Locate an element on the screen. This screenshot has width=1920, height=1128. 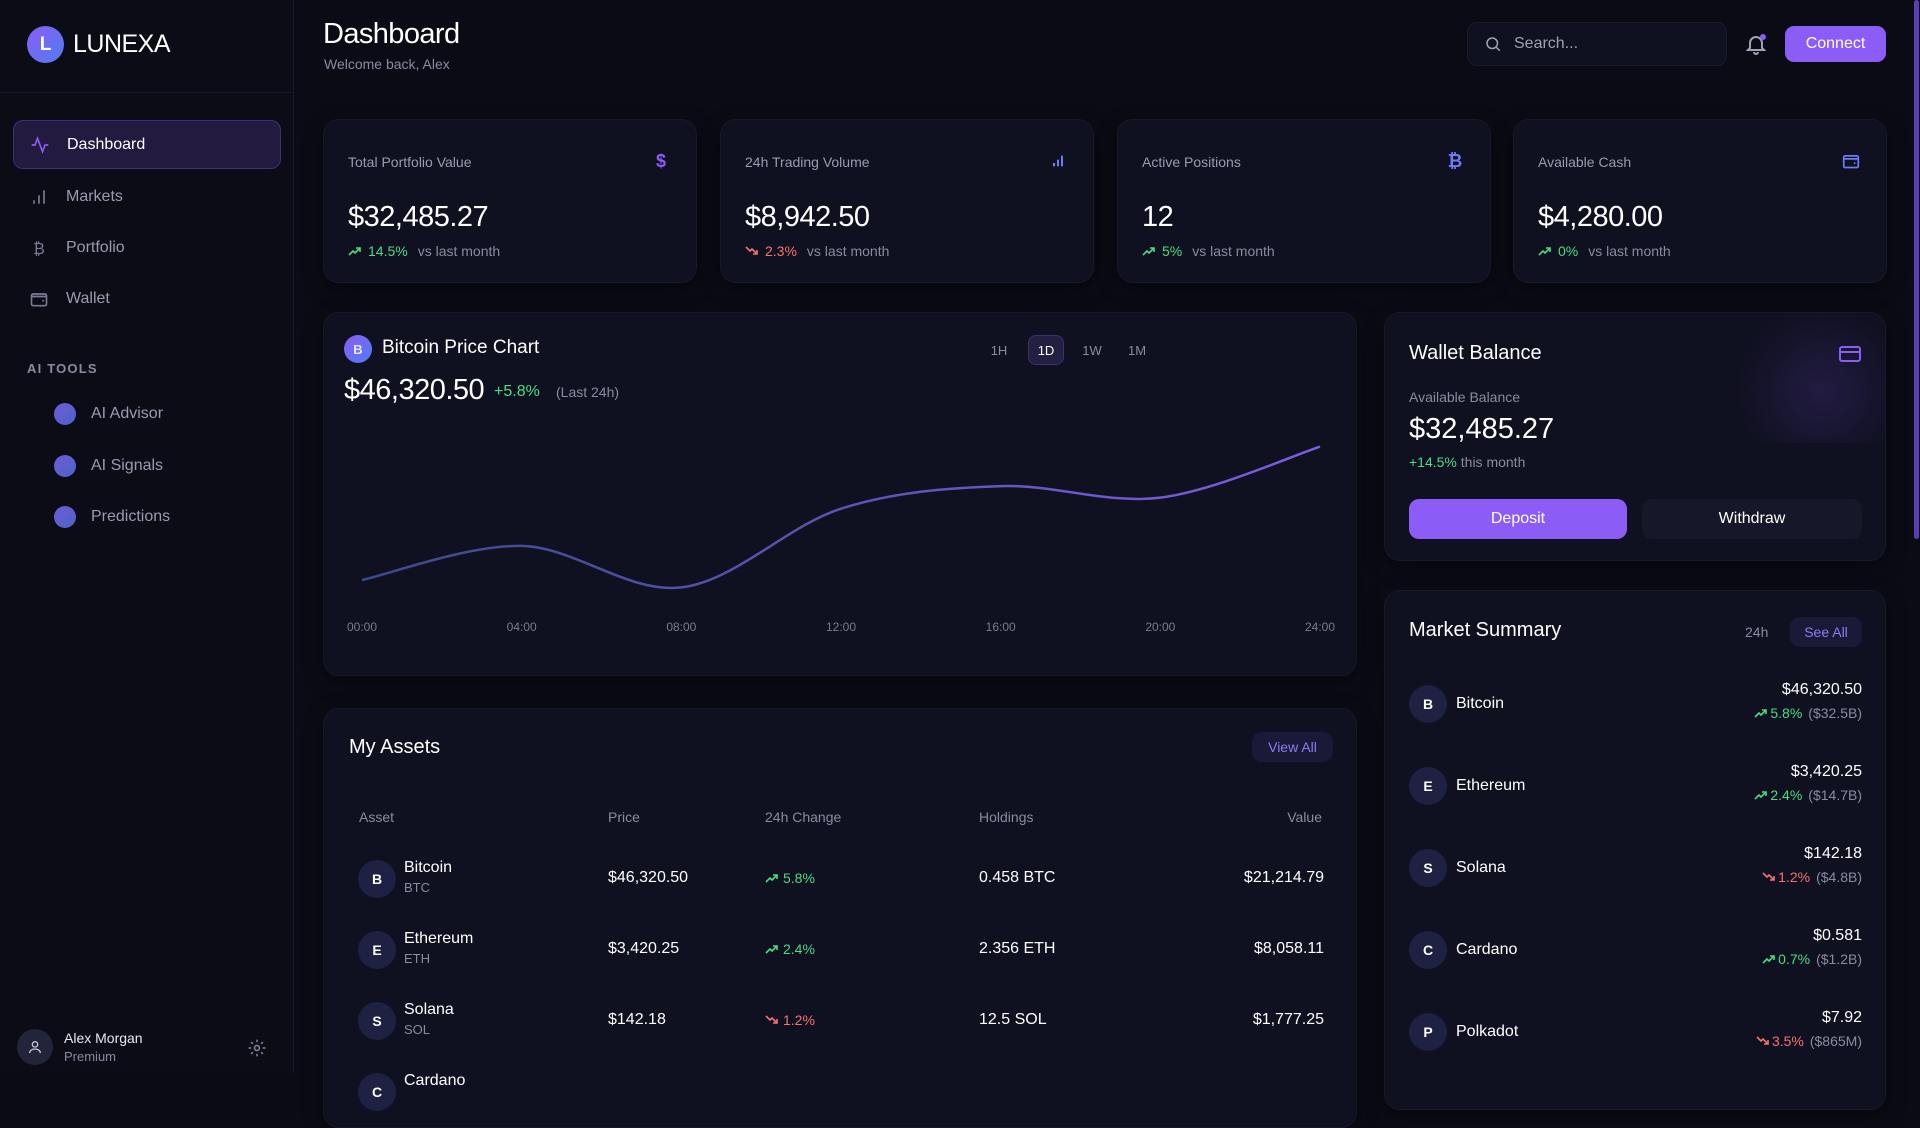
chart-period: (Last 24h) is located at coordinates (588, 392).